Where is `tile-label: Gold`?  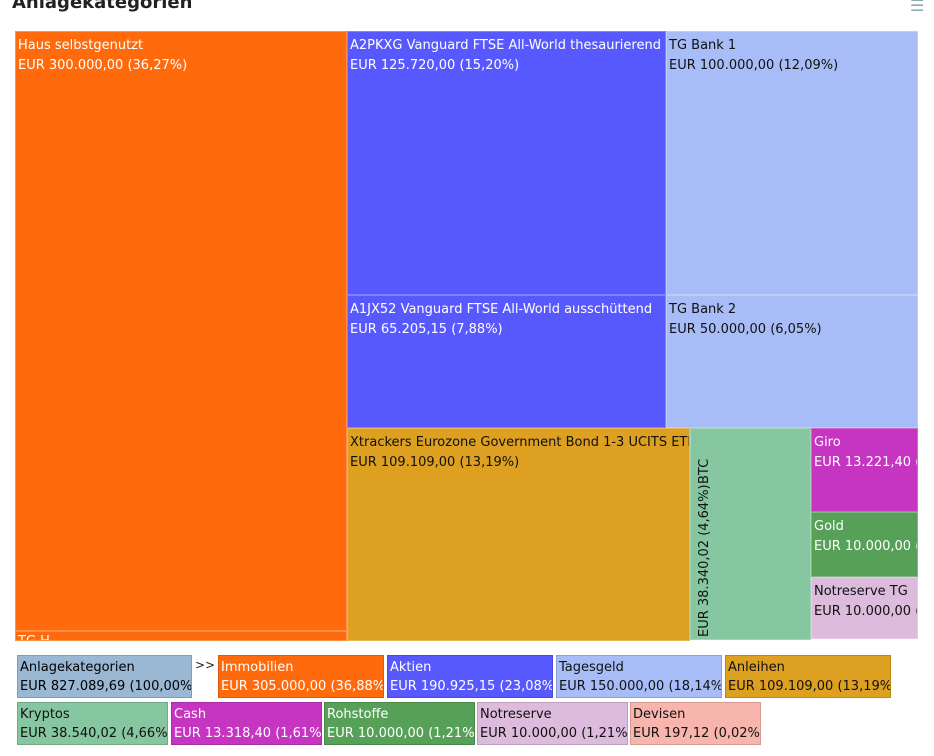 tile-label: Gold is located at coordinates (829, 526).